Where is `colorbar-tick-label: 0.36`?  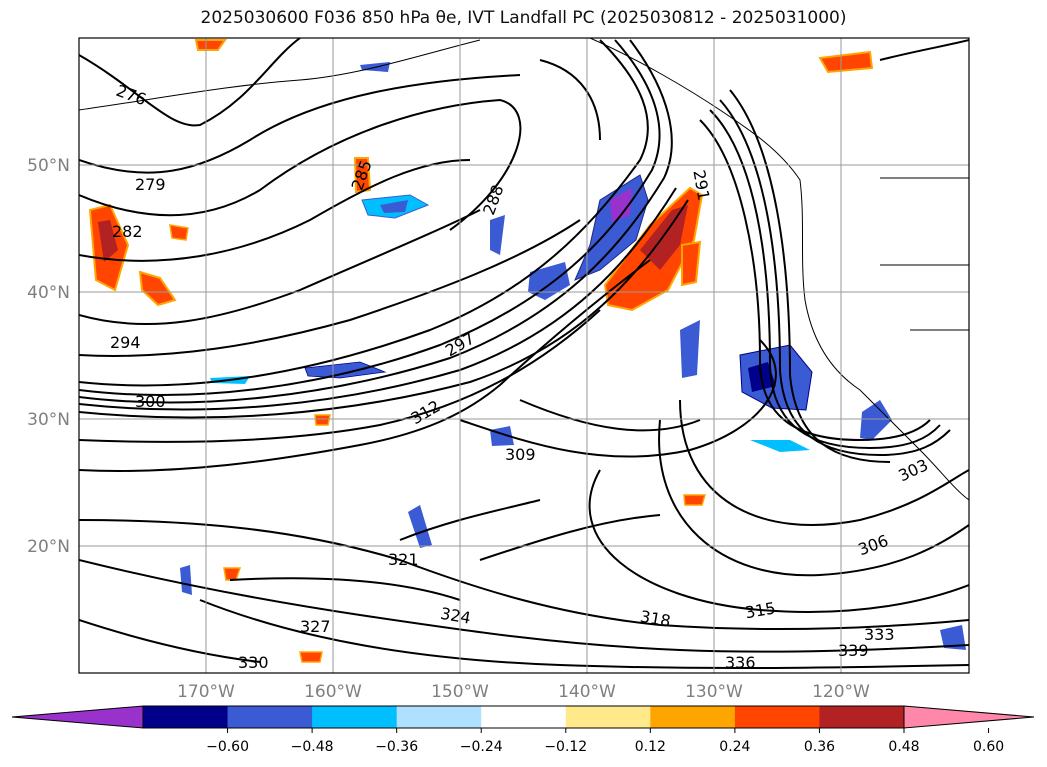
colorbar-tick-label: 0.36 is located at coordinates (819, 747).